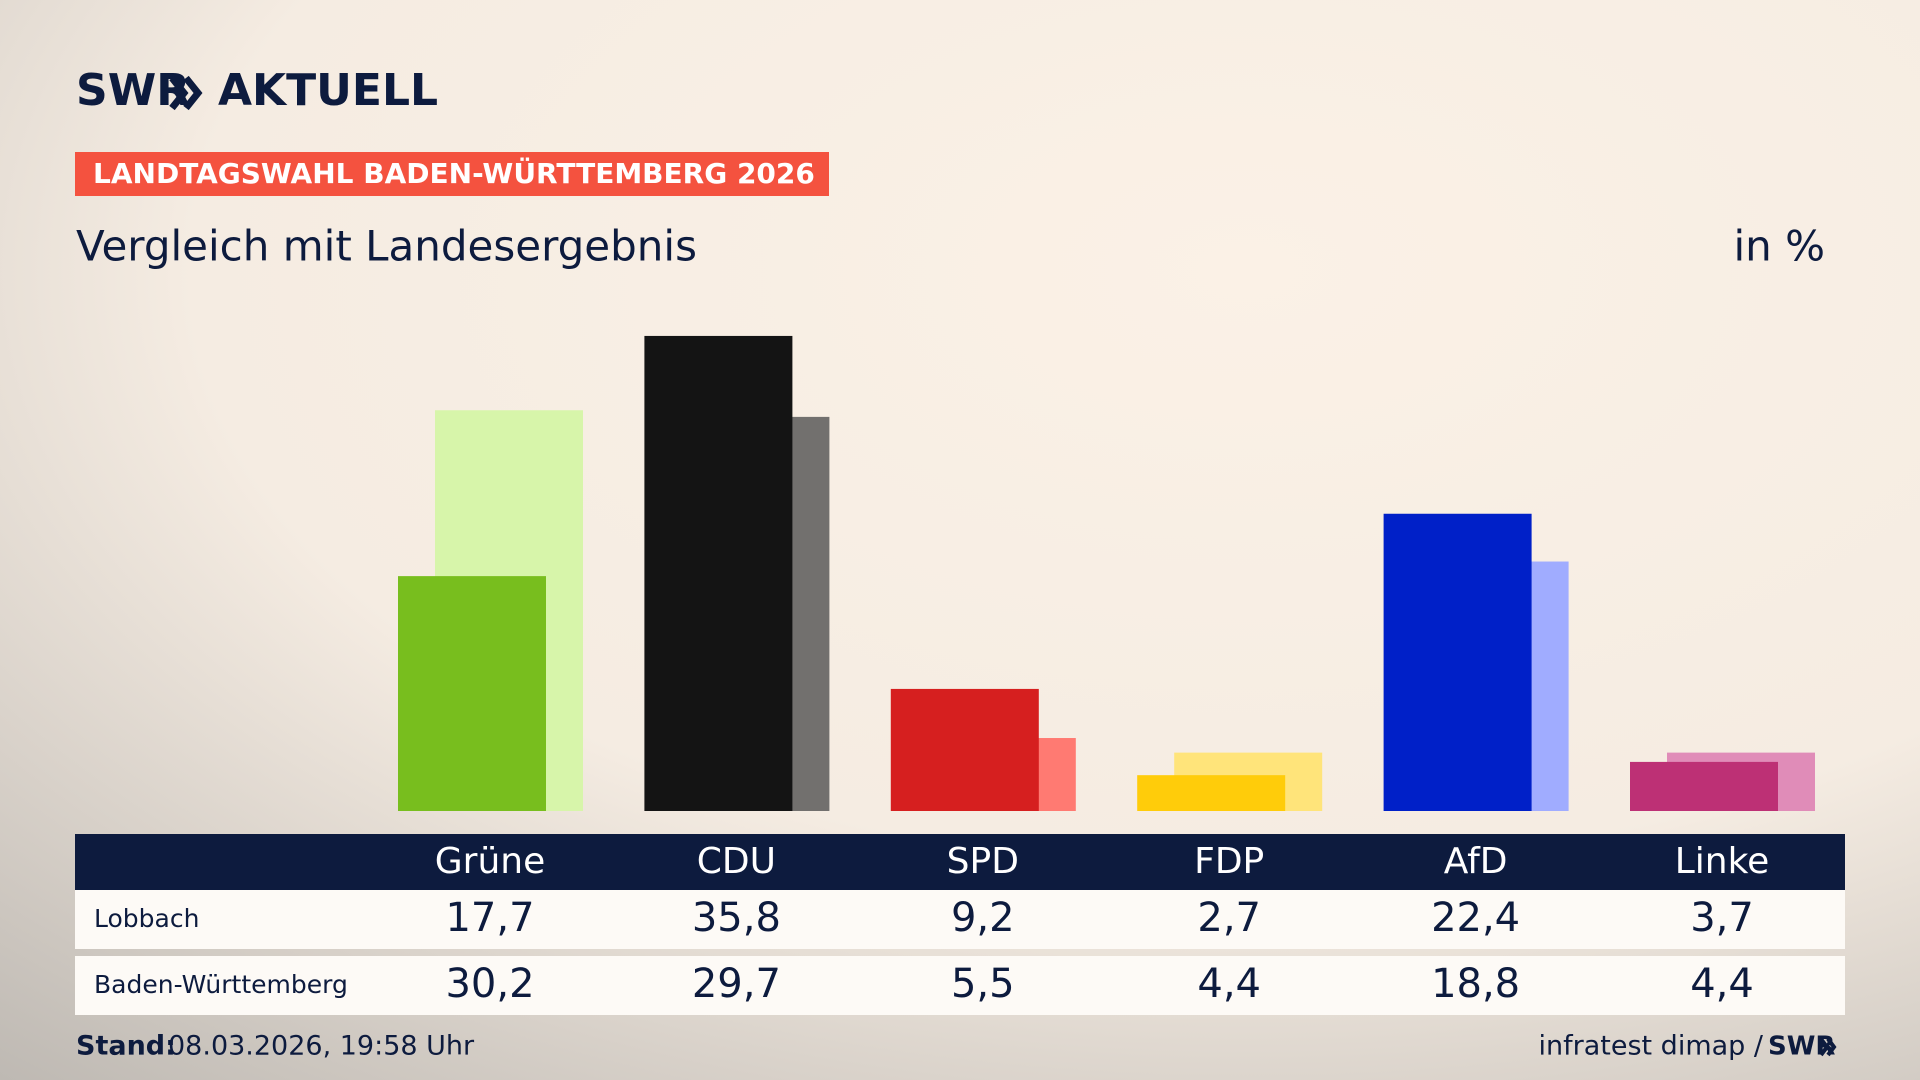 The width and height of the screenshot is (1920, 1080). Describe the element at coordinates (983, 984) in the screenshot. I see `value-label: 5,5` at that location.